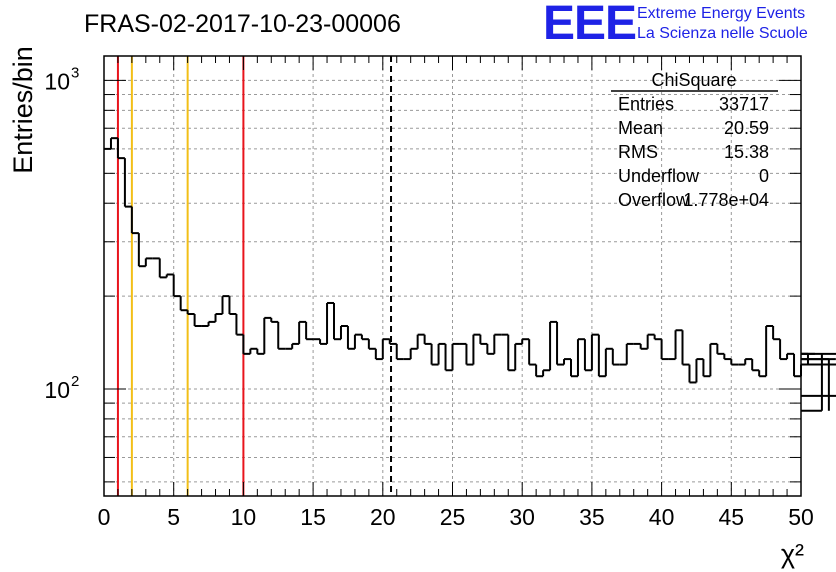 This screenshot has height=572, width=836. Describe the element at coordinates (244, 517) in the screenshot. I see `x-tick-label: 10` at that location.